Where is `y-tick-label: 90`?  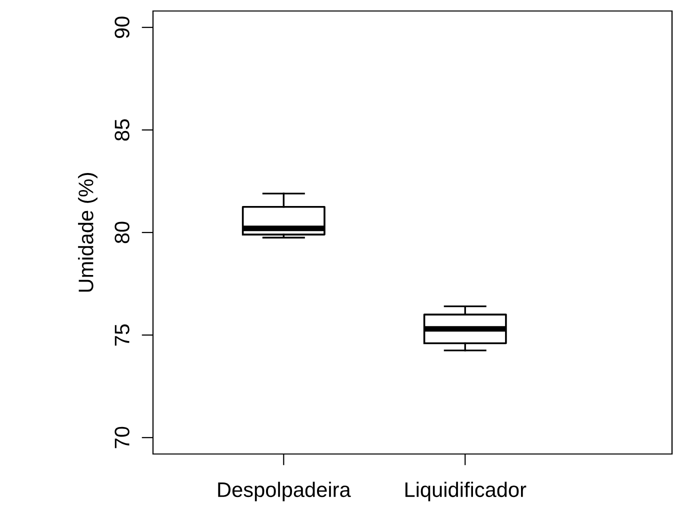
y-tick-label: 90 is located at coordinates (122, 27).